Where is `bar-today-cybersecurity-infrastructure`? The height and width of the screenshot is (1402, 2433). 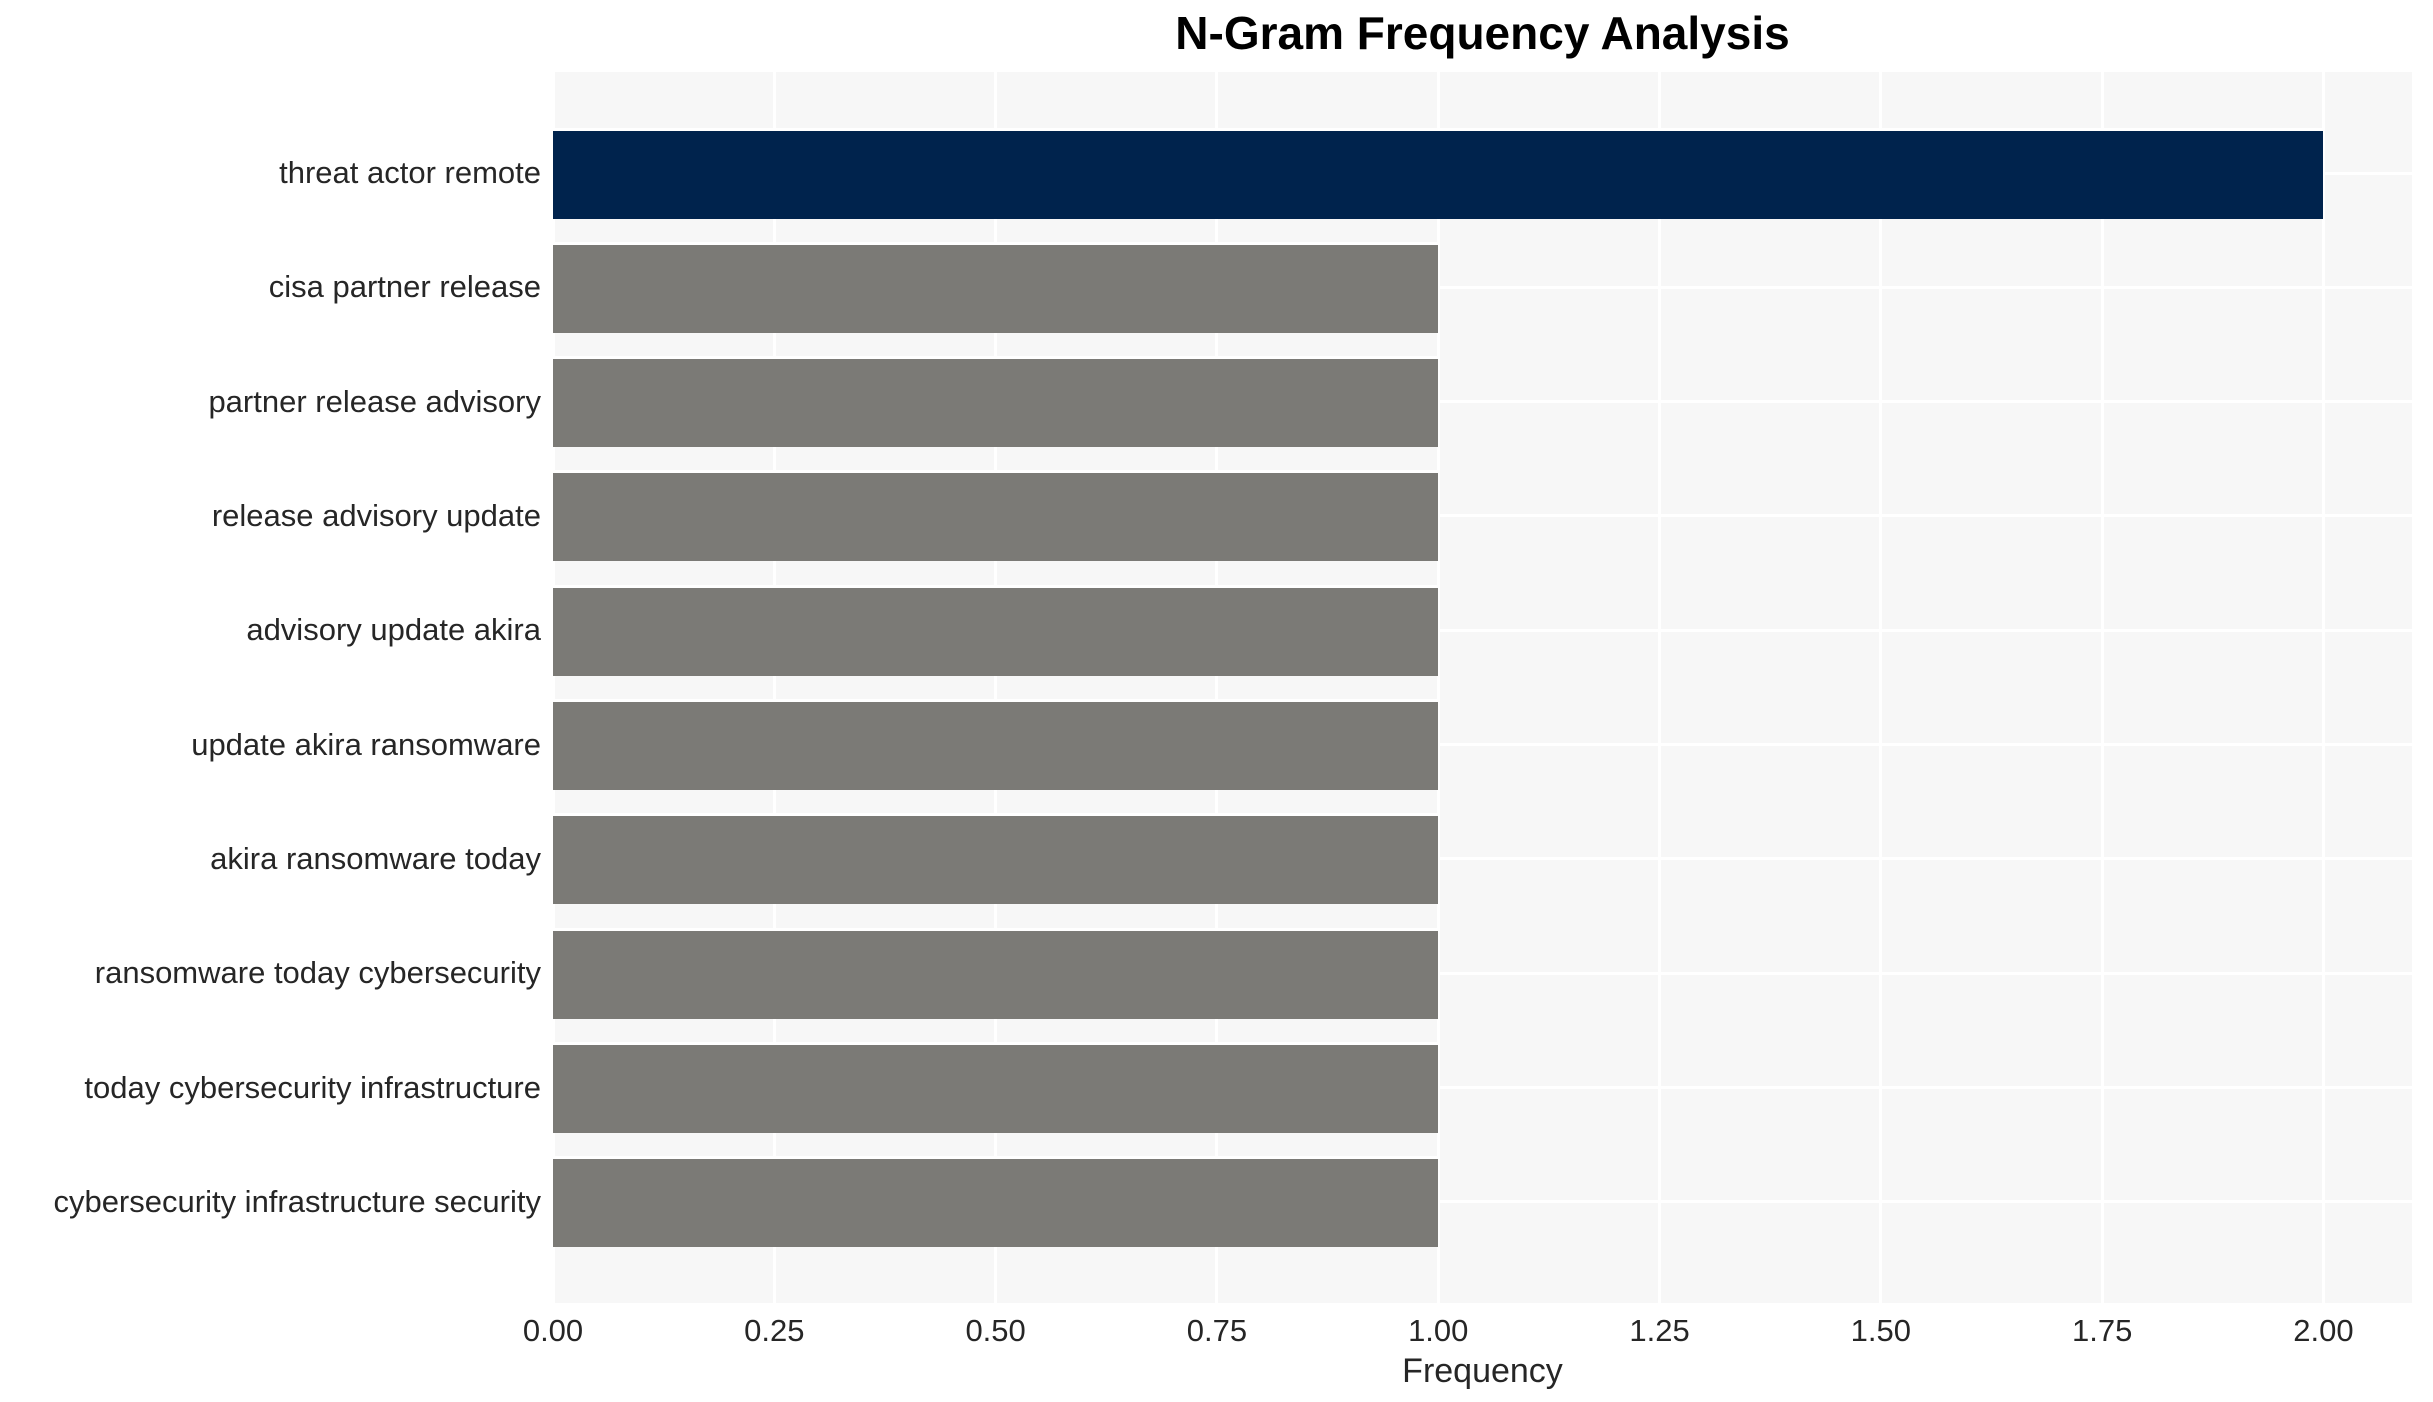
bar-today-cybersecurity-infrastructure is located at coordinates (996, 1088).